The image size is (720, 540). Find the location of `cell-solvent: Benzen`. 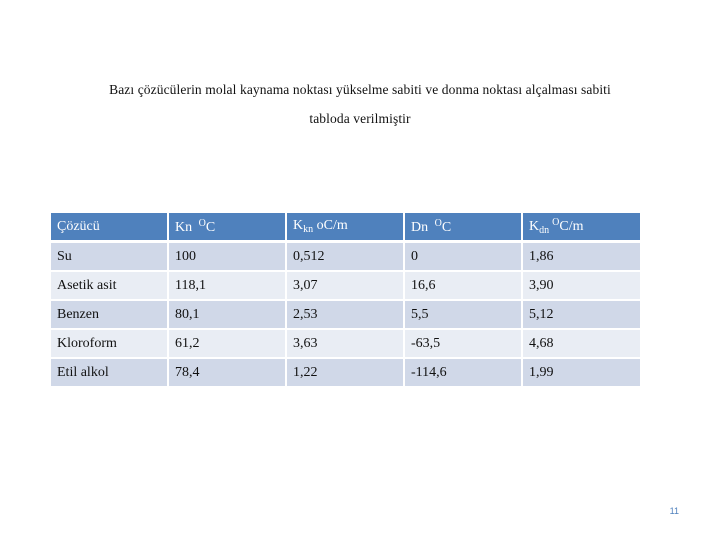

cell-solvent: Benzen is located at coordinates (110, 315).